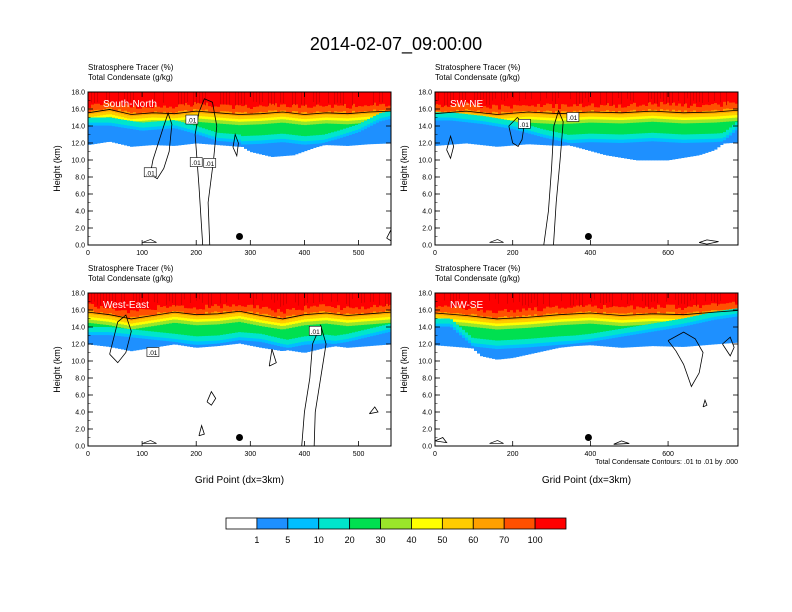  I want to click on panel-title-line-2: Total Condensate (g/kg), so click(477, 77).